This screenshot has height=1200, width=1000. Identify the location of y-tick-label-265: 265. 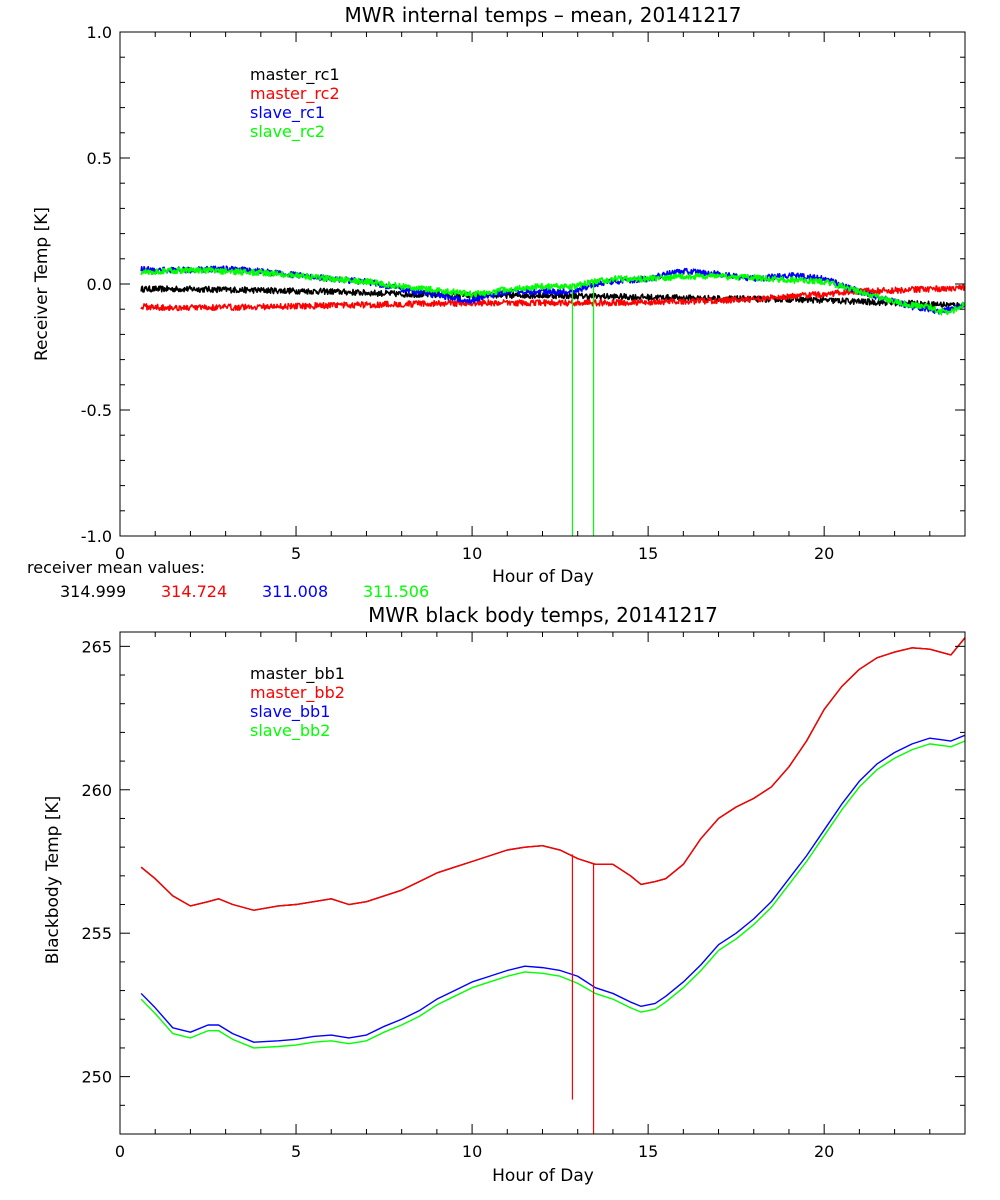
(96, 646).